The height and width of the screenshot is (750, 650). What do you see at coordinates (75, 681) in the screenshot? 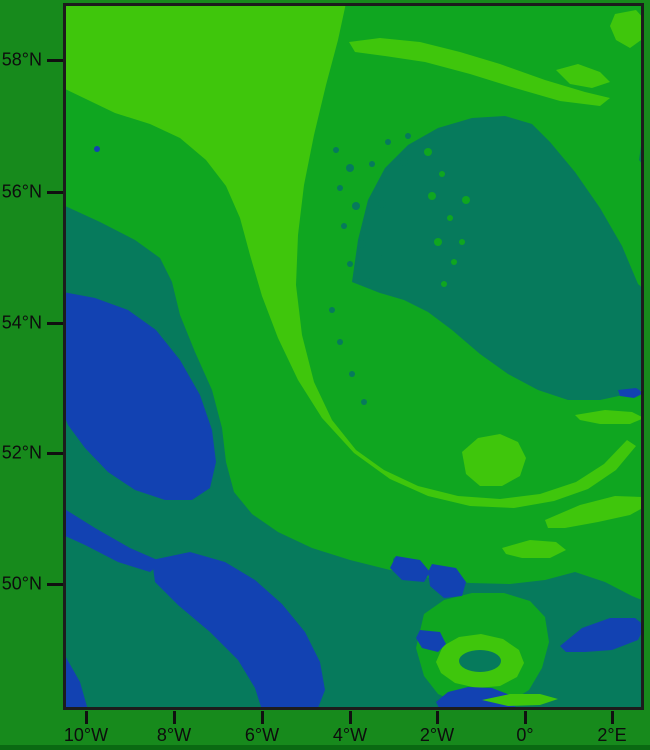
I see `region-blue-corner-wedge` at bounding box center [75, 681].